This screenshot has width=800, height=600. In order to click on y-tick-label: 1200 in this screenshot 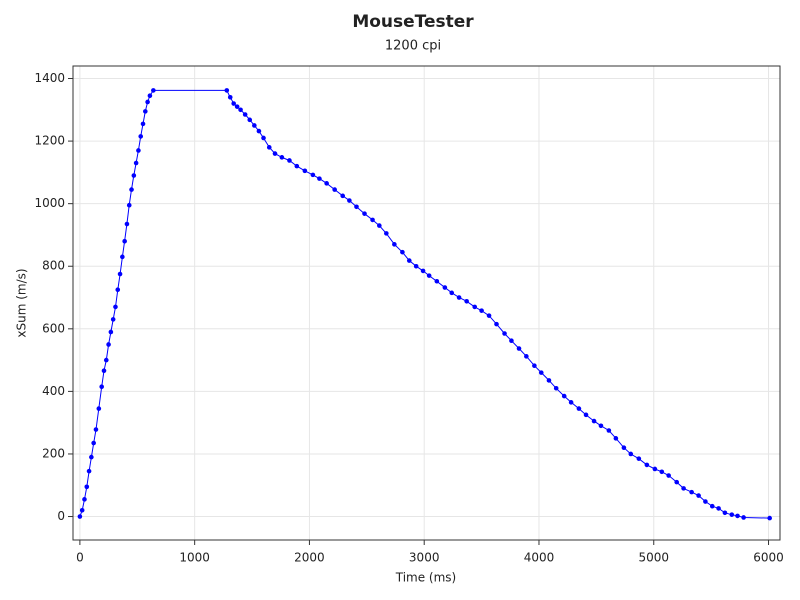, I will do `click(49, 141)`.